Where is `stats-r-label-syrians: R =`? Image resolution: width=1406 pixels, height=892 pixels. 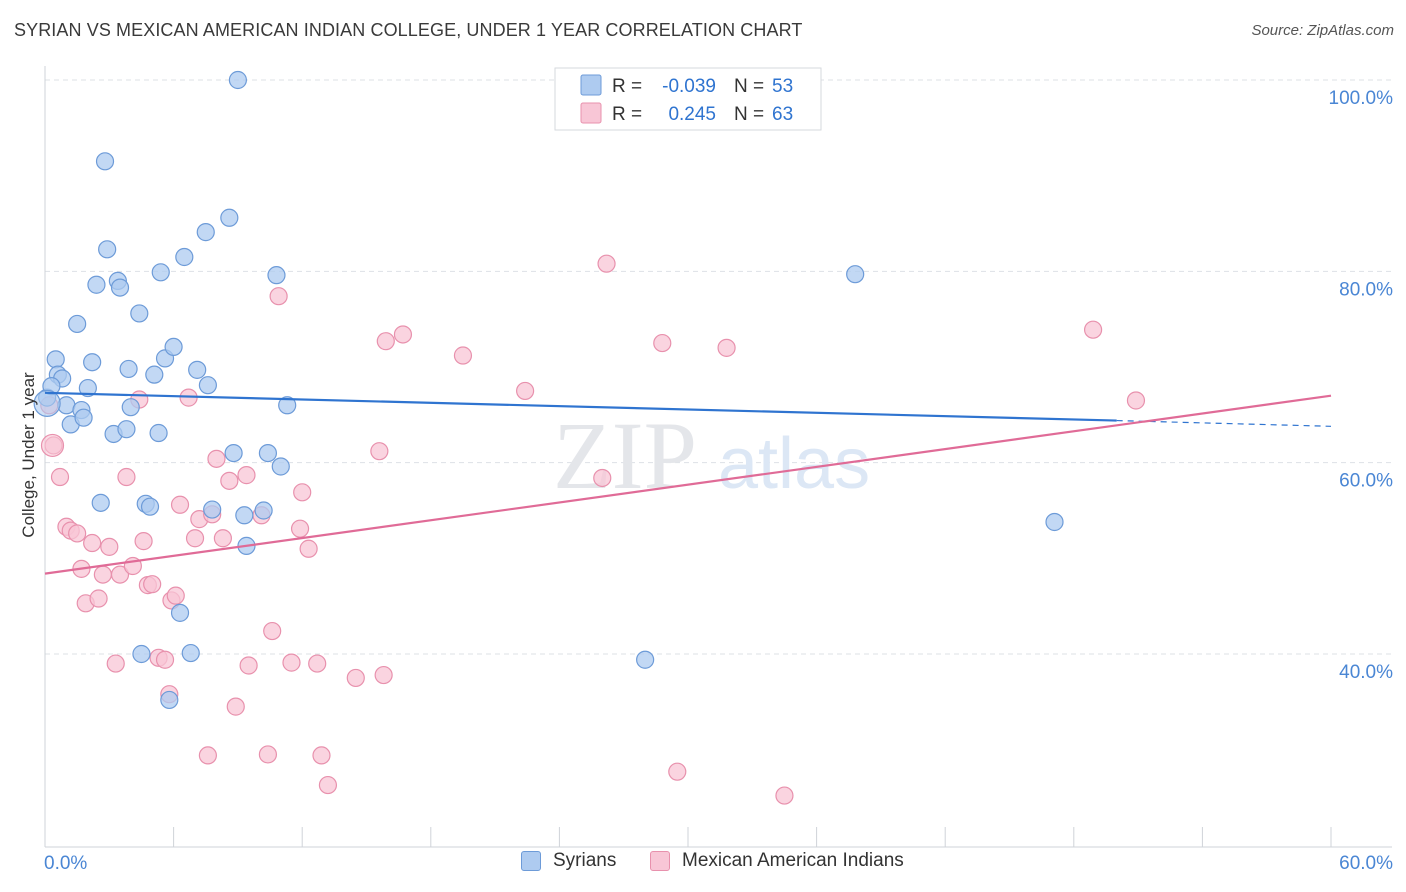 stats-r-label-syrians: R = is located at coordinates (627, 86).